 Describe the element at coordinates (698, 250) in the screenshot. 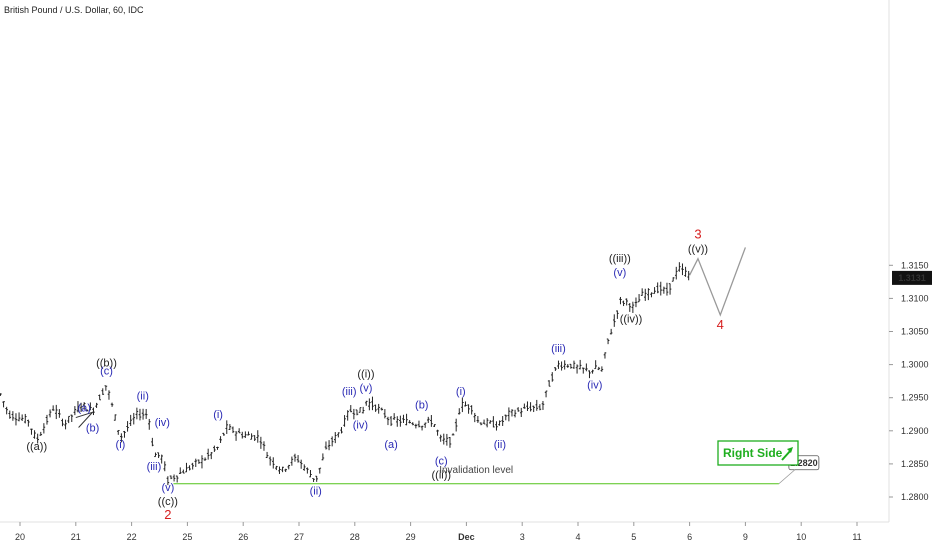

I see `wave-label: ((v))` at that location.